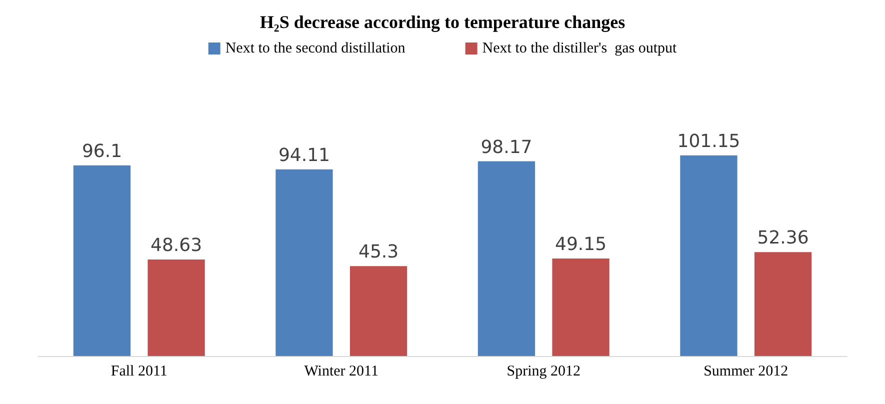 This screenshot has height=404, width=885. I want to click on legend-label: Next to the second distillation, so click(315, 48).